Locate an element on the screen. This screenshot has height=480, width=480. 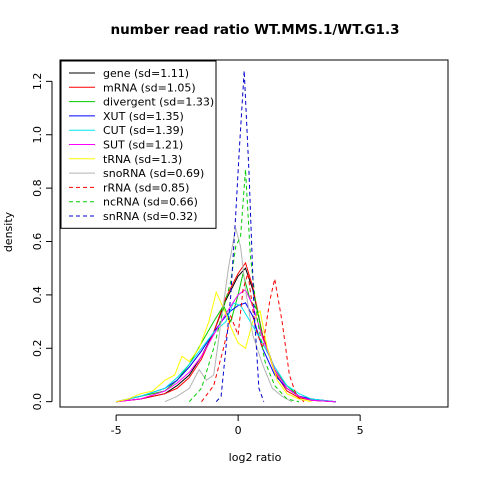
x-tick-label-0: -5 is located at coordinates (116, 430).